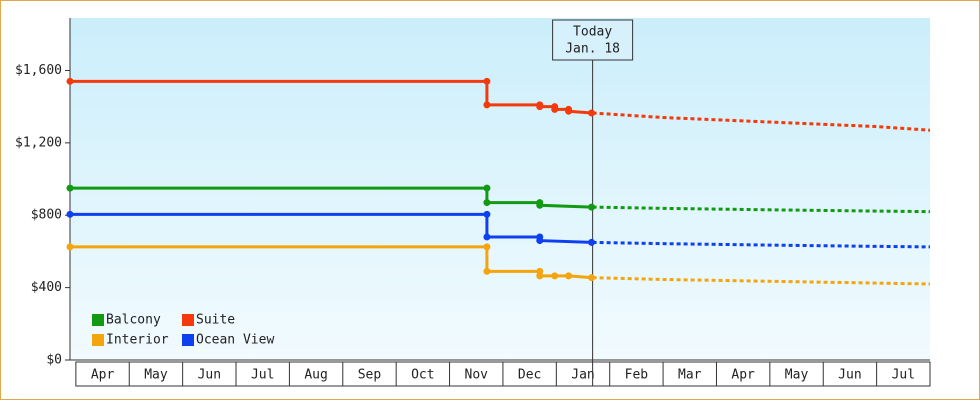  I want to click on today-box, so click(593, 40).